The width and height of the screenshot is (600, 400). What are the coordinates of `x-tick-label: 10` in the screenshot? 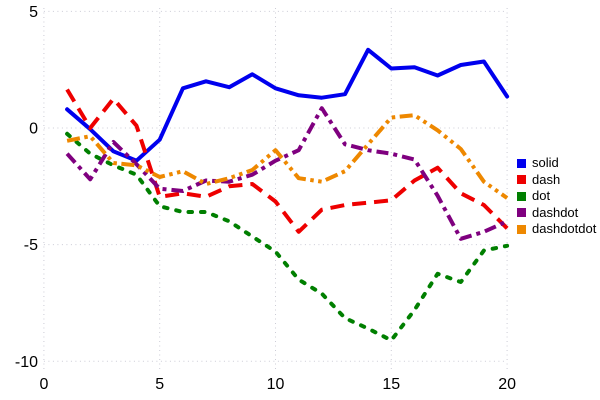 It's located at (276, 384).